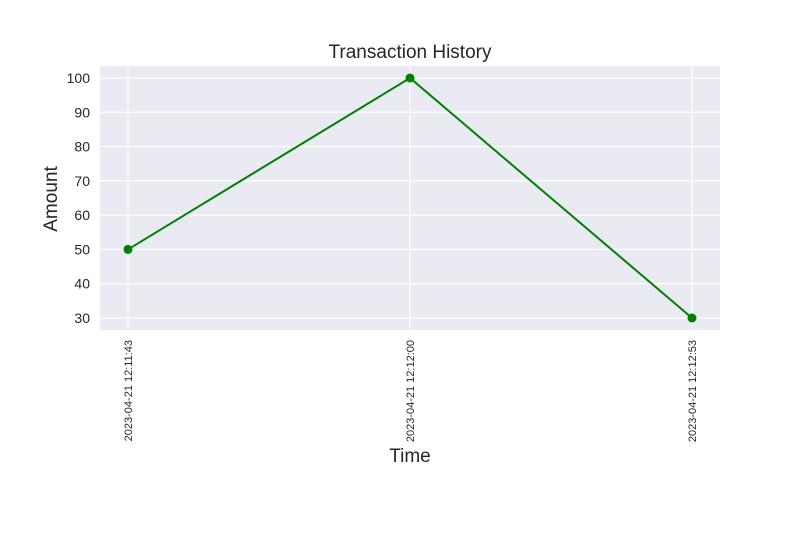 The height and width of the screenshot is (550, 800). Describe the element at coordinates (693, 391) in the screenshot. I see `x-tick-label: 2023-04-21 12:12:53` at that location.